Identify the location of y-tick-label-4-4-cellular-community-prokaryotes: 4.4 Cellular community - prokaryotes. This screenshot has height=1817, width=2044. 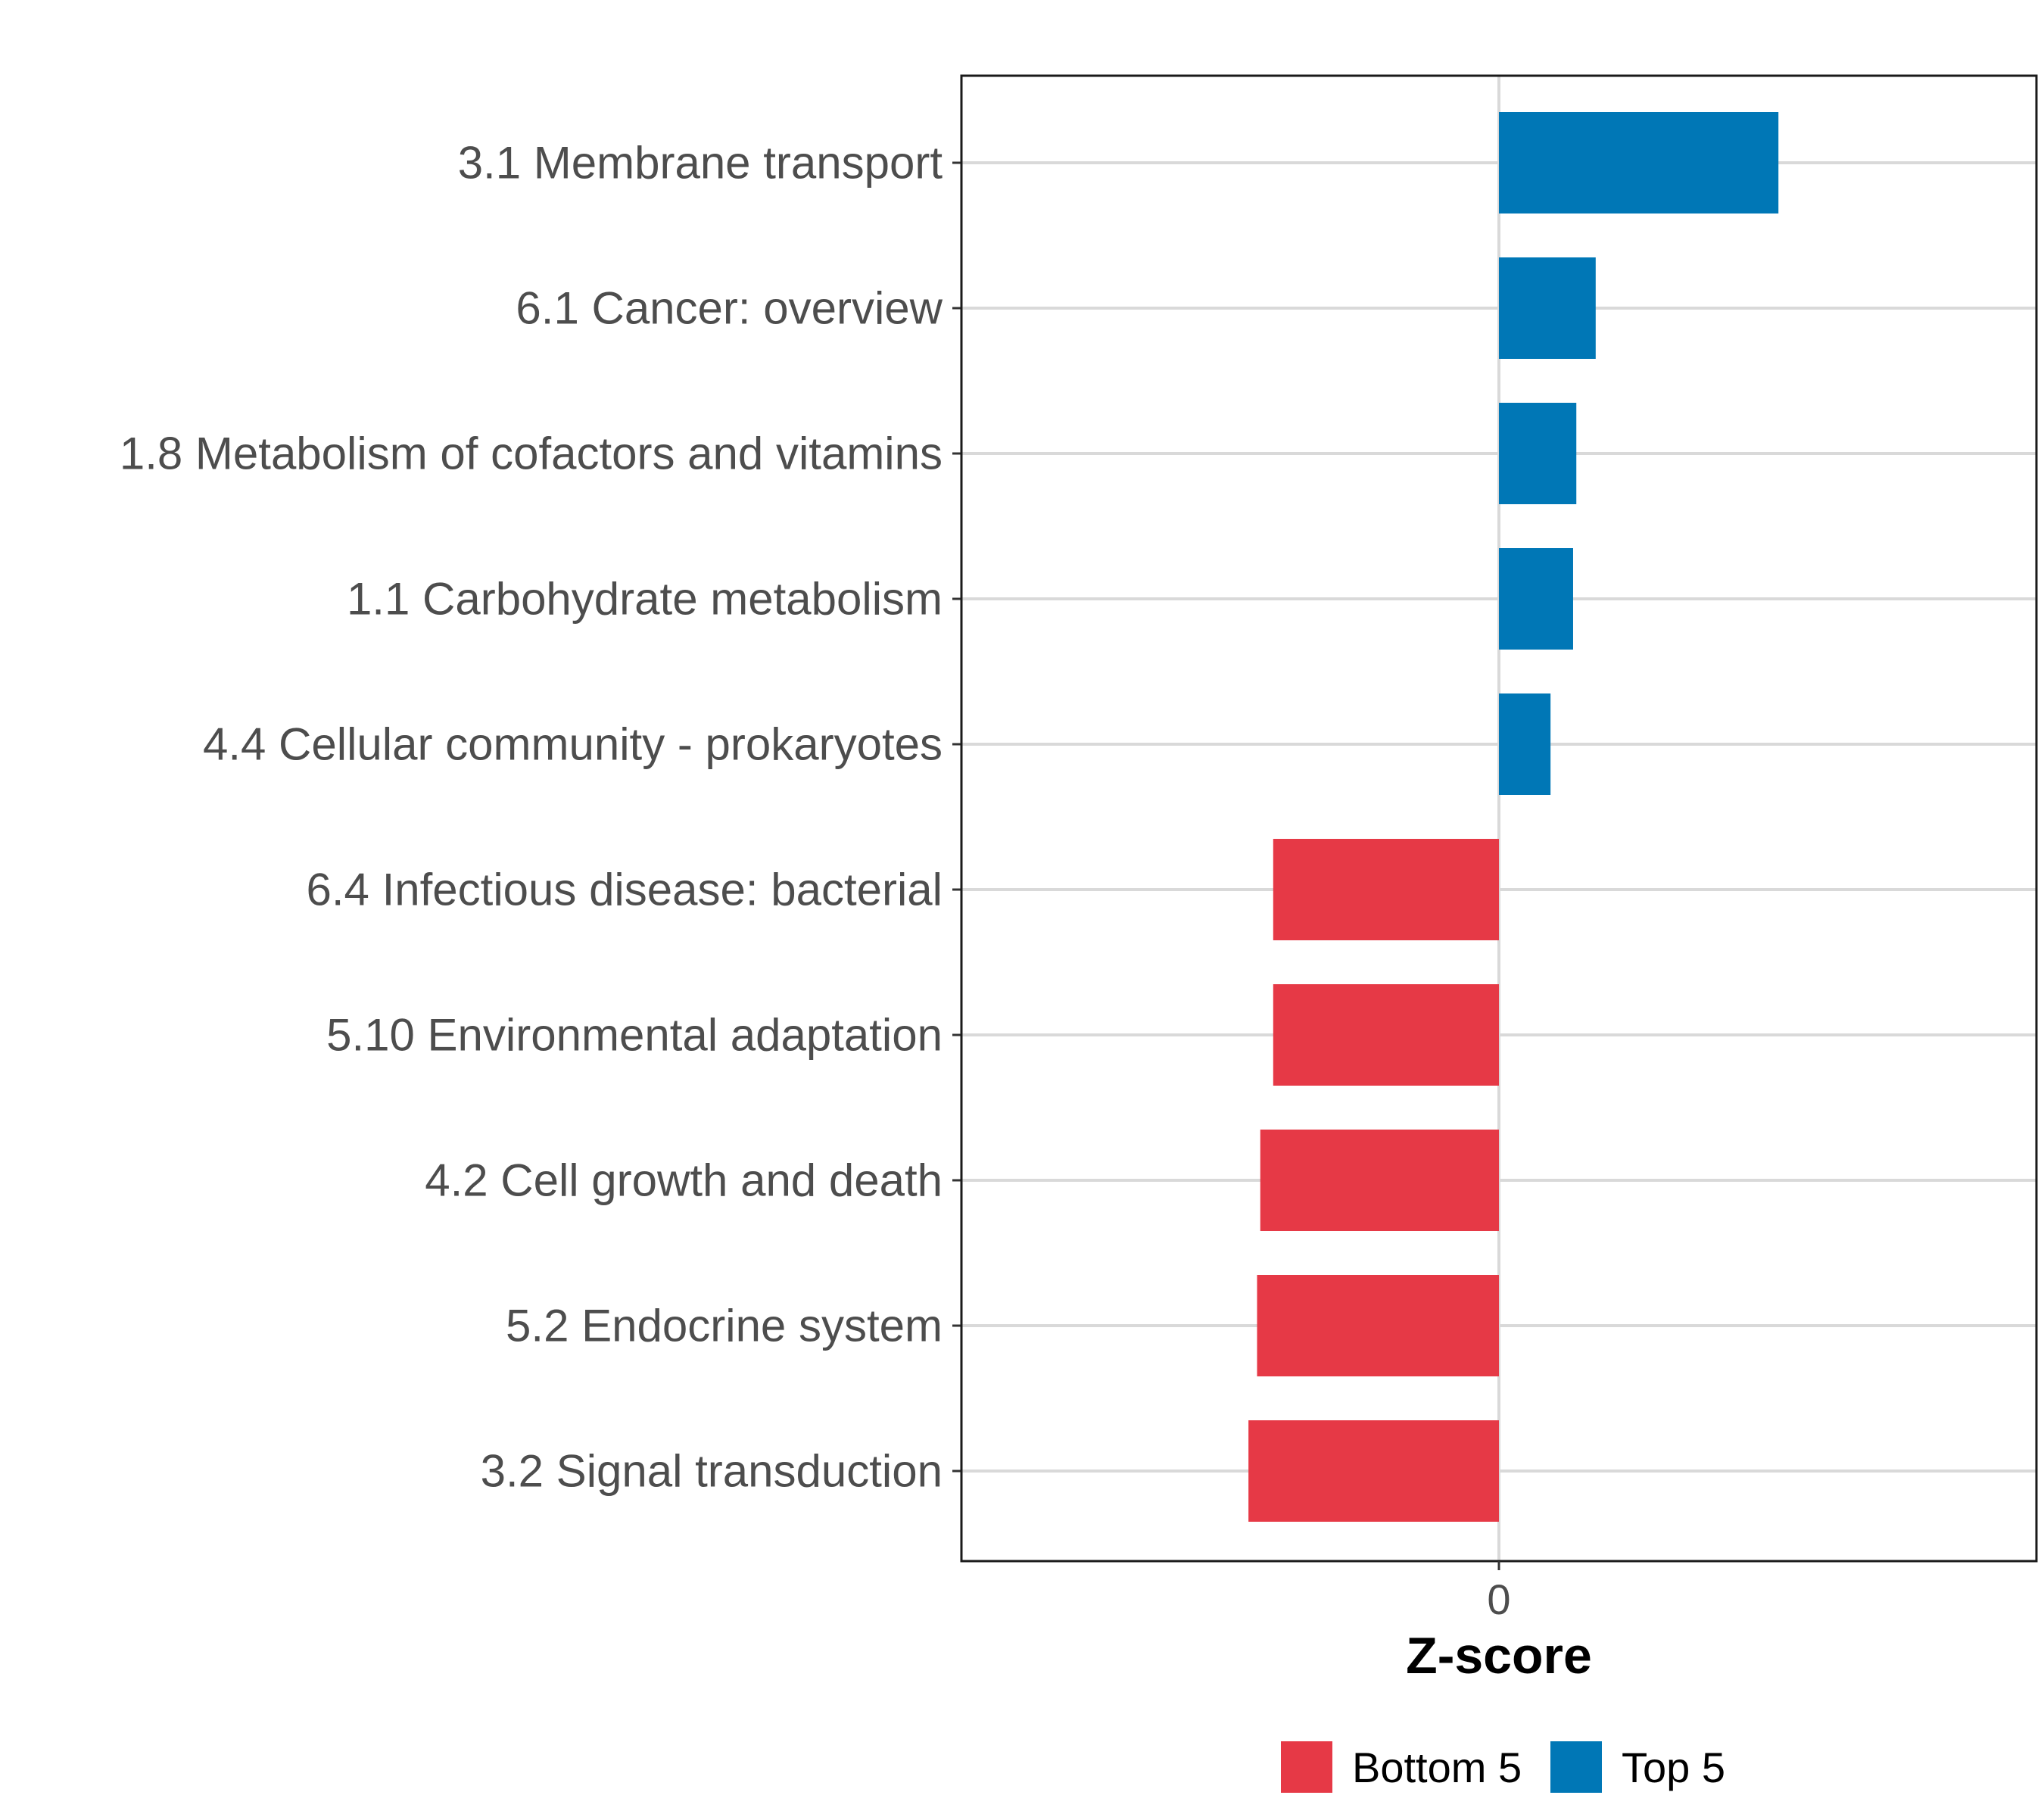
(573, 744).